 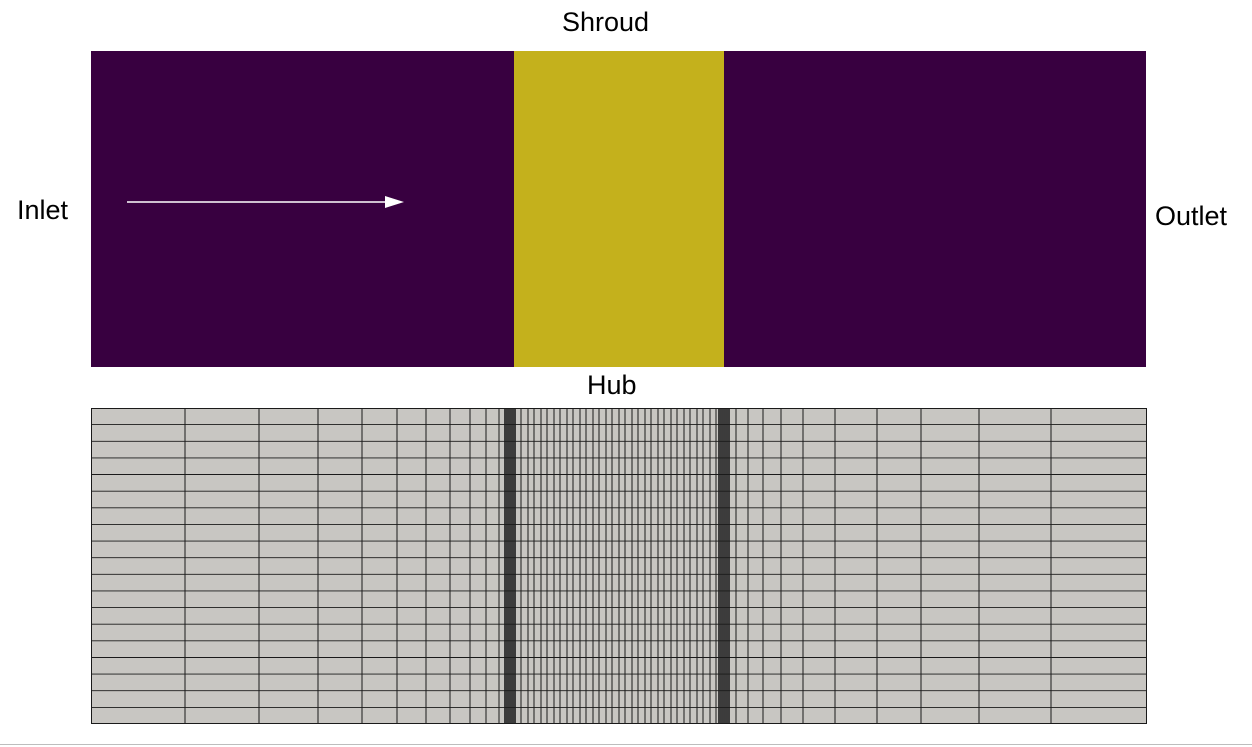 I want to click on outlet-fluid-zone, so click(x=935, y=209).